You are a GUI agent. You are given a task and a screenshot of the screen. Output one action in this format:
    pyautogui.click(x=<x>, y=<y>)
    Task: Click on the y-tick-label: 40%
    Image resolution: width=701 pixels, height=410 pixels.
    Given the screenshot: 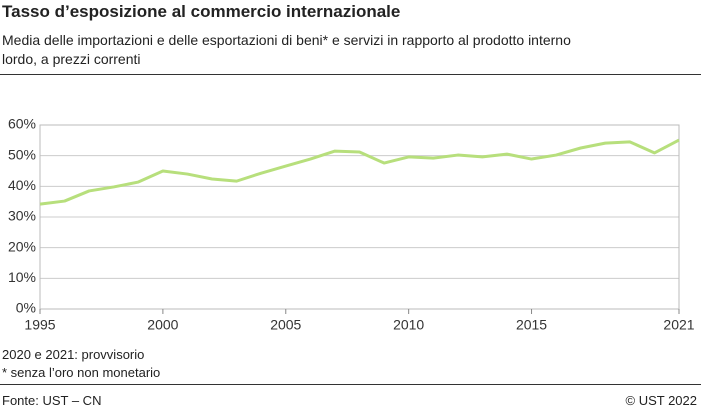 What is the action you would take?
    pyautogui.click(x=22, y=185)
    